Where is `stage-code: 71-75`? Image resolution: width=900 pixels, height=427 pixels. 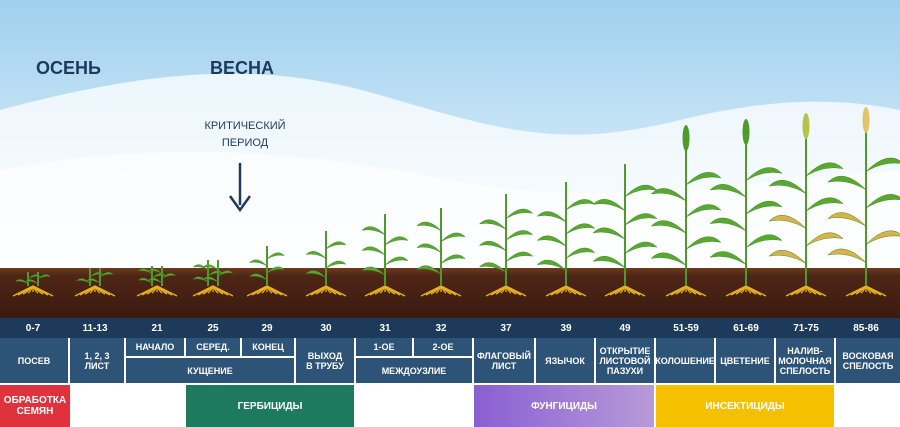 stage-code: 71-75 is located at coordinates (806, 328).